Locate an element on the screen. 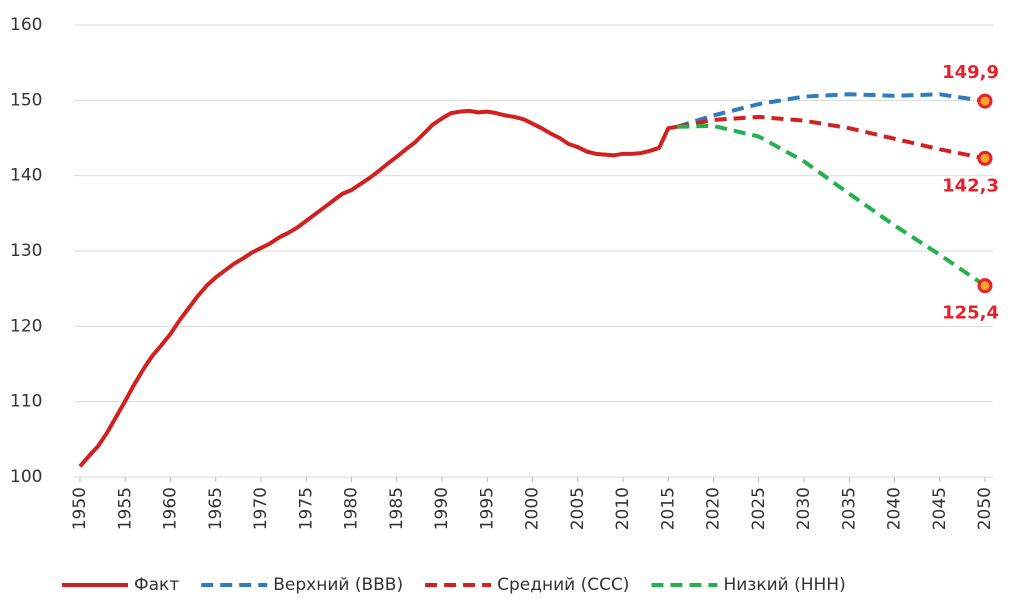  y-tick-label: 130 is located at coordinates (26, 251).